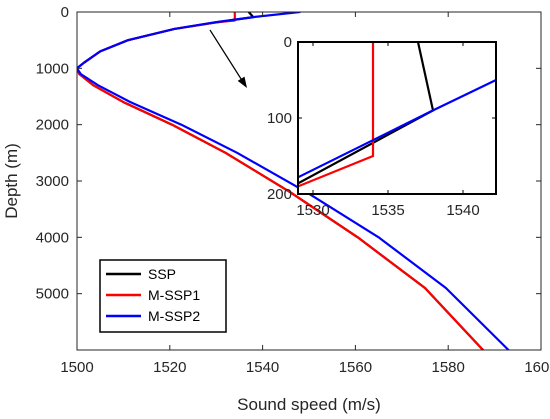 The image size is (550, 419). What do you see at coordinates (309, 404) in the screenshot?
I see `x-axis-title: Sound speed (m/s)` at bounding box center [309, 404].